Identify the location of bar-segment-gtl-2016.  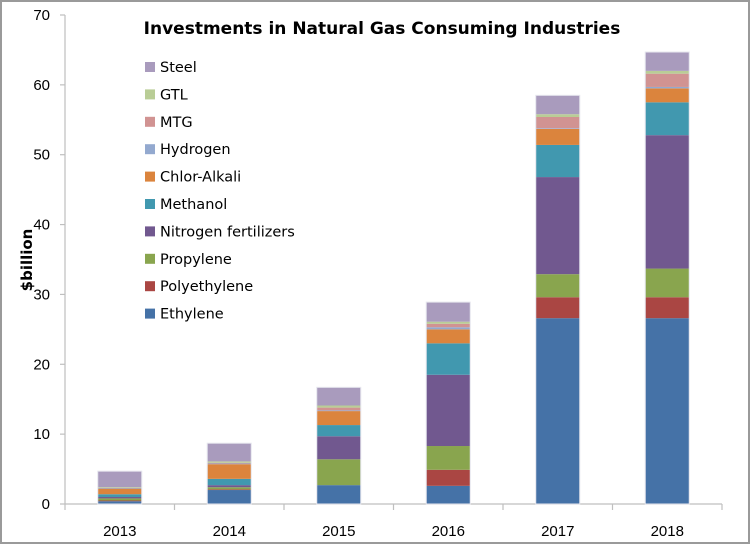
(448, 322).